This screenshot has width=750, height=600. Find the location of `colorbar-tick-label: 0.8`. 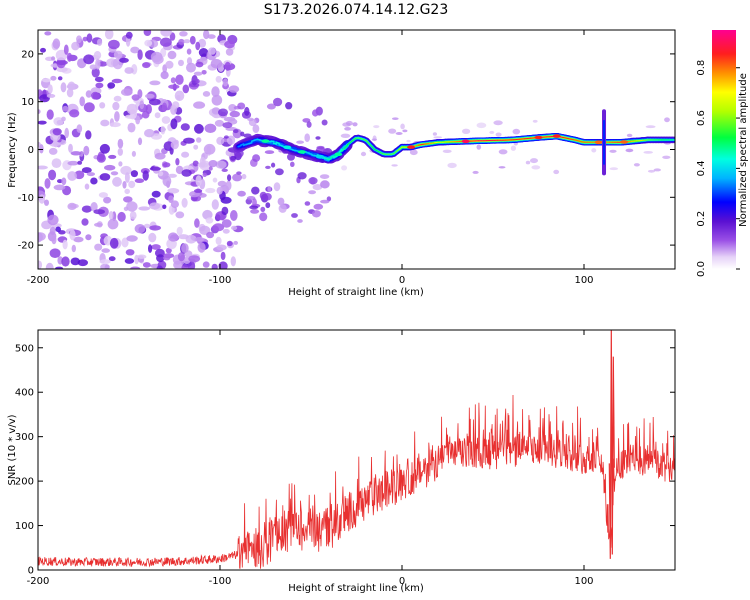

colorbar-tick-label: 0.8 is located at coordinates (701, 68).